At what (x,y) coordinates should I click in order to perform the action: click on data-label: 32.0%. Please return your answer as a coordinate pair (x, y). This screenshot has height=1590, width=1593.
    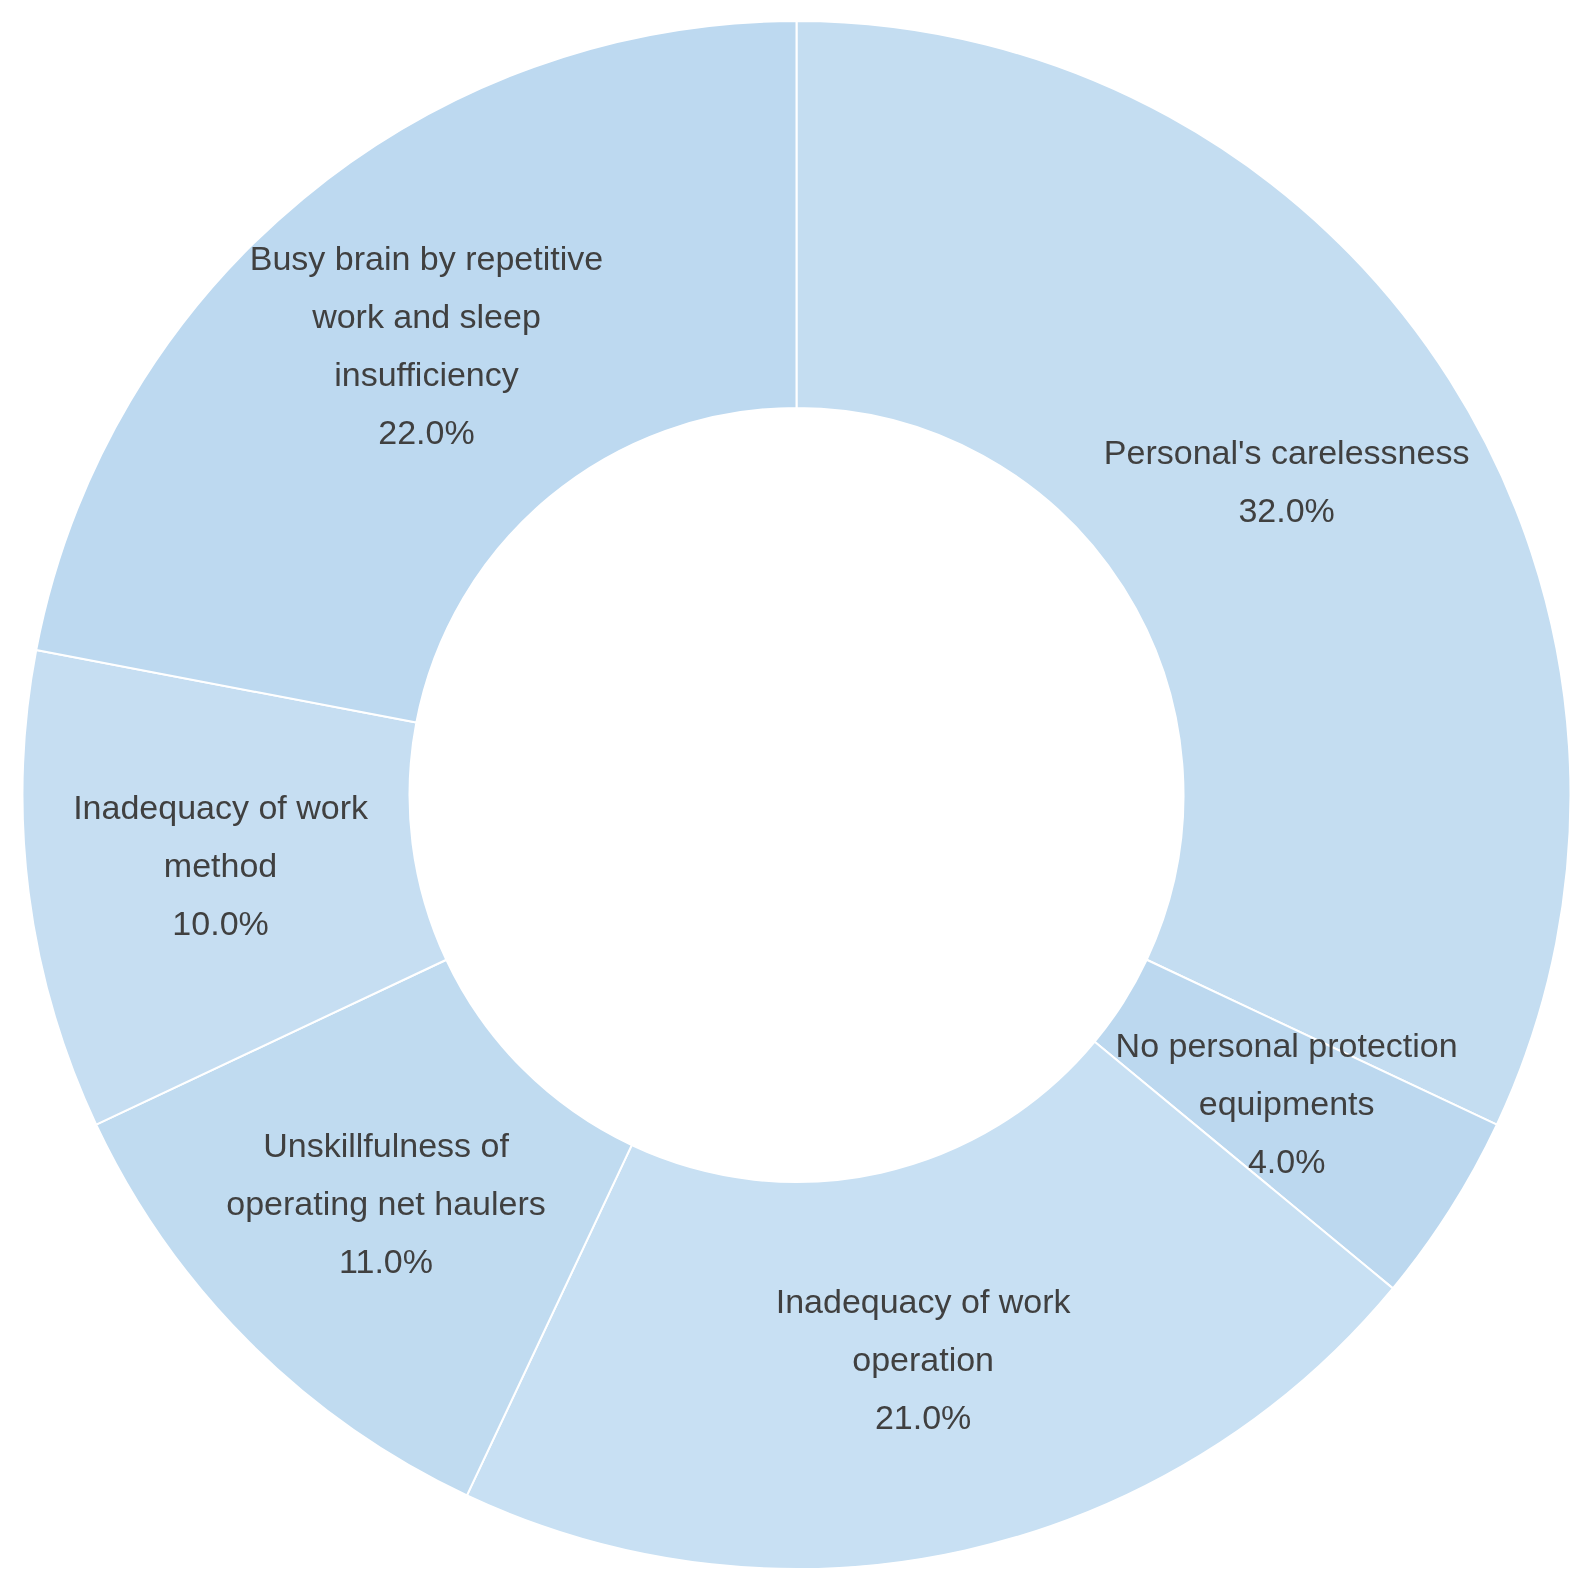
    Looking at the image, I should click on (1286, 510).